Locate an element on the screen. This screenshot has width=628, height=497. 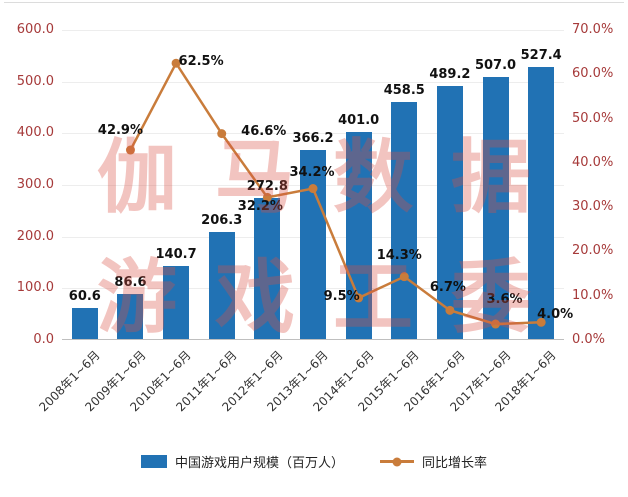
right-axis-tick: 0.0% is located at coordinates (589, 339).